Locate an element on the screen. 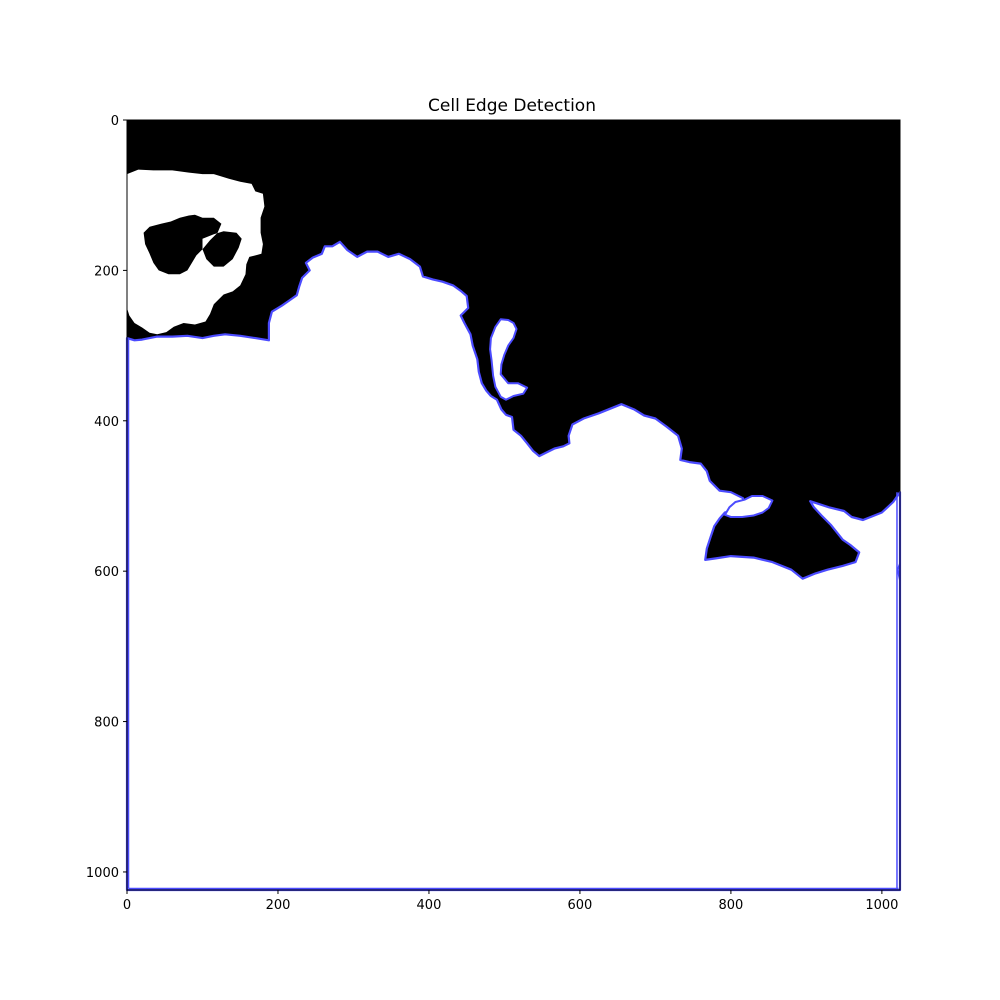 This screenshot has width=1000, height=1000. x-tick-label: 200 is located at coordinates (278, 905).